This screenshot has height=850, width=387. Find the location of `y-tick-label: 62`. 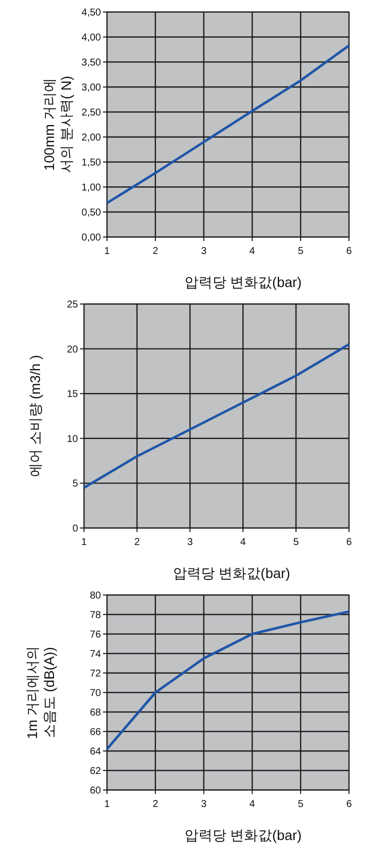

y-tick-label: 62 is located at coordinates (96, 771).